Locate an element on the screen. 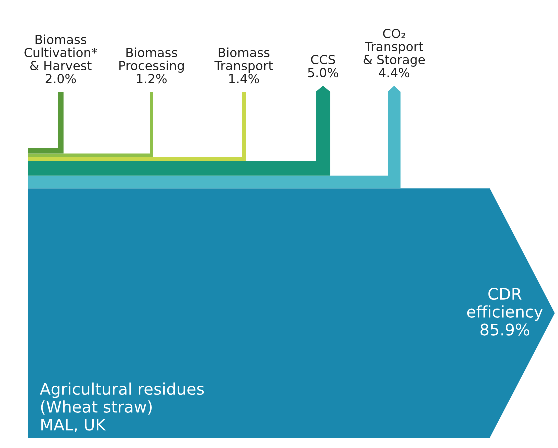 The height and width of the screenshot is (448, 558). data-label: 4.4% is located at coordinates (394, 73).